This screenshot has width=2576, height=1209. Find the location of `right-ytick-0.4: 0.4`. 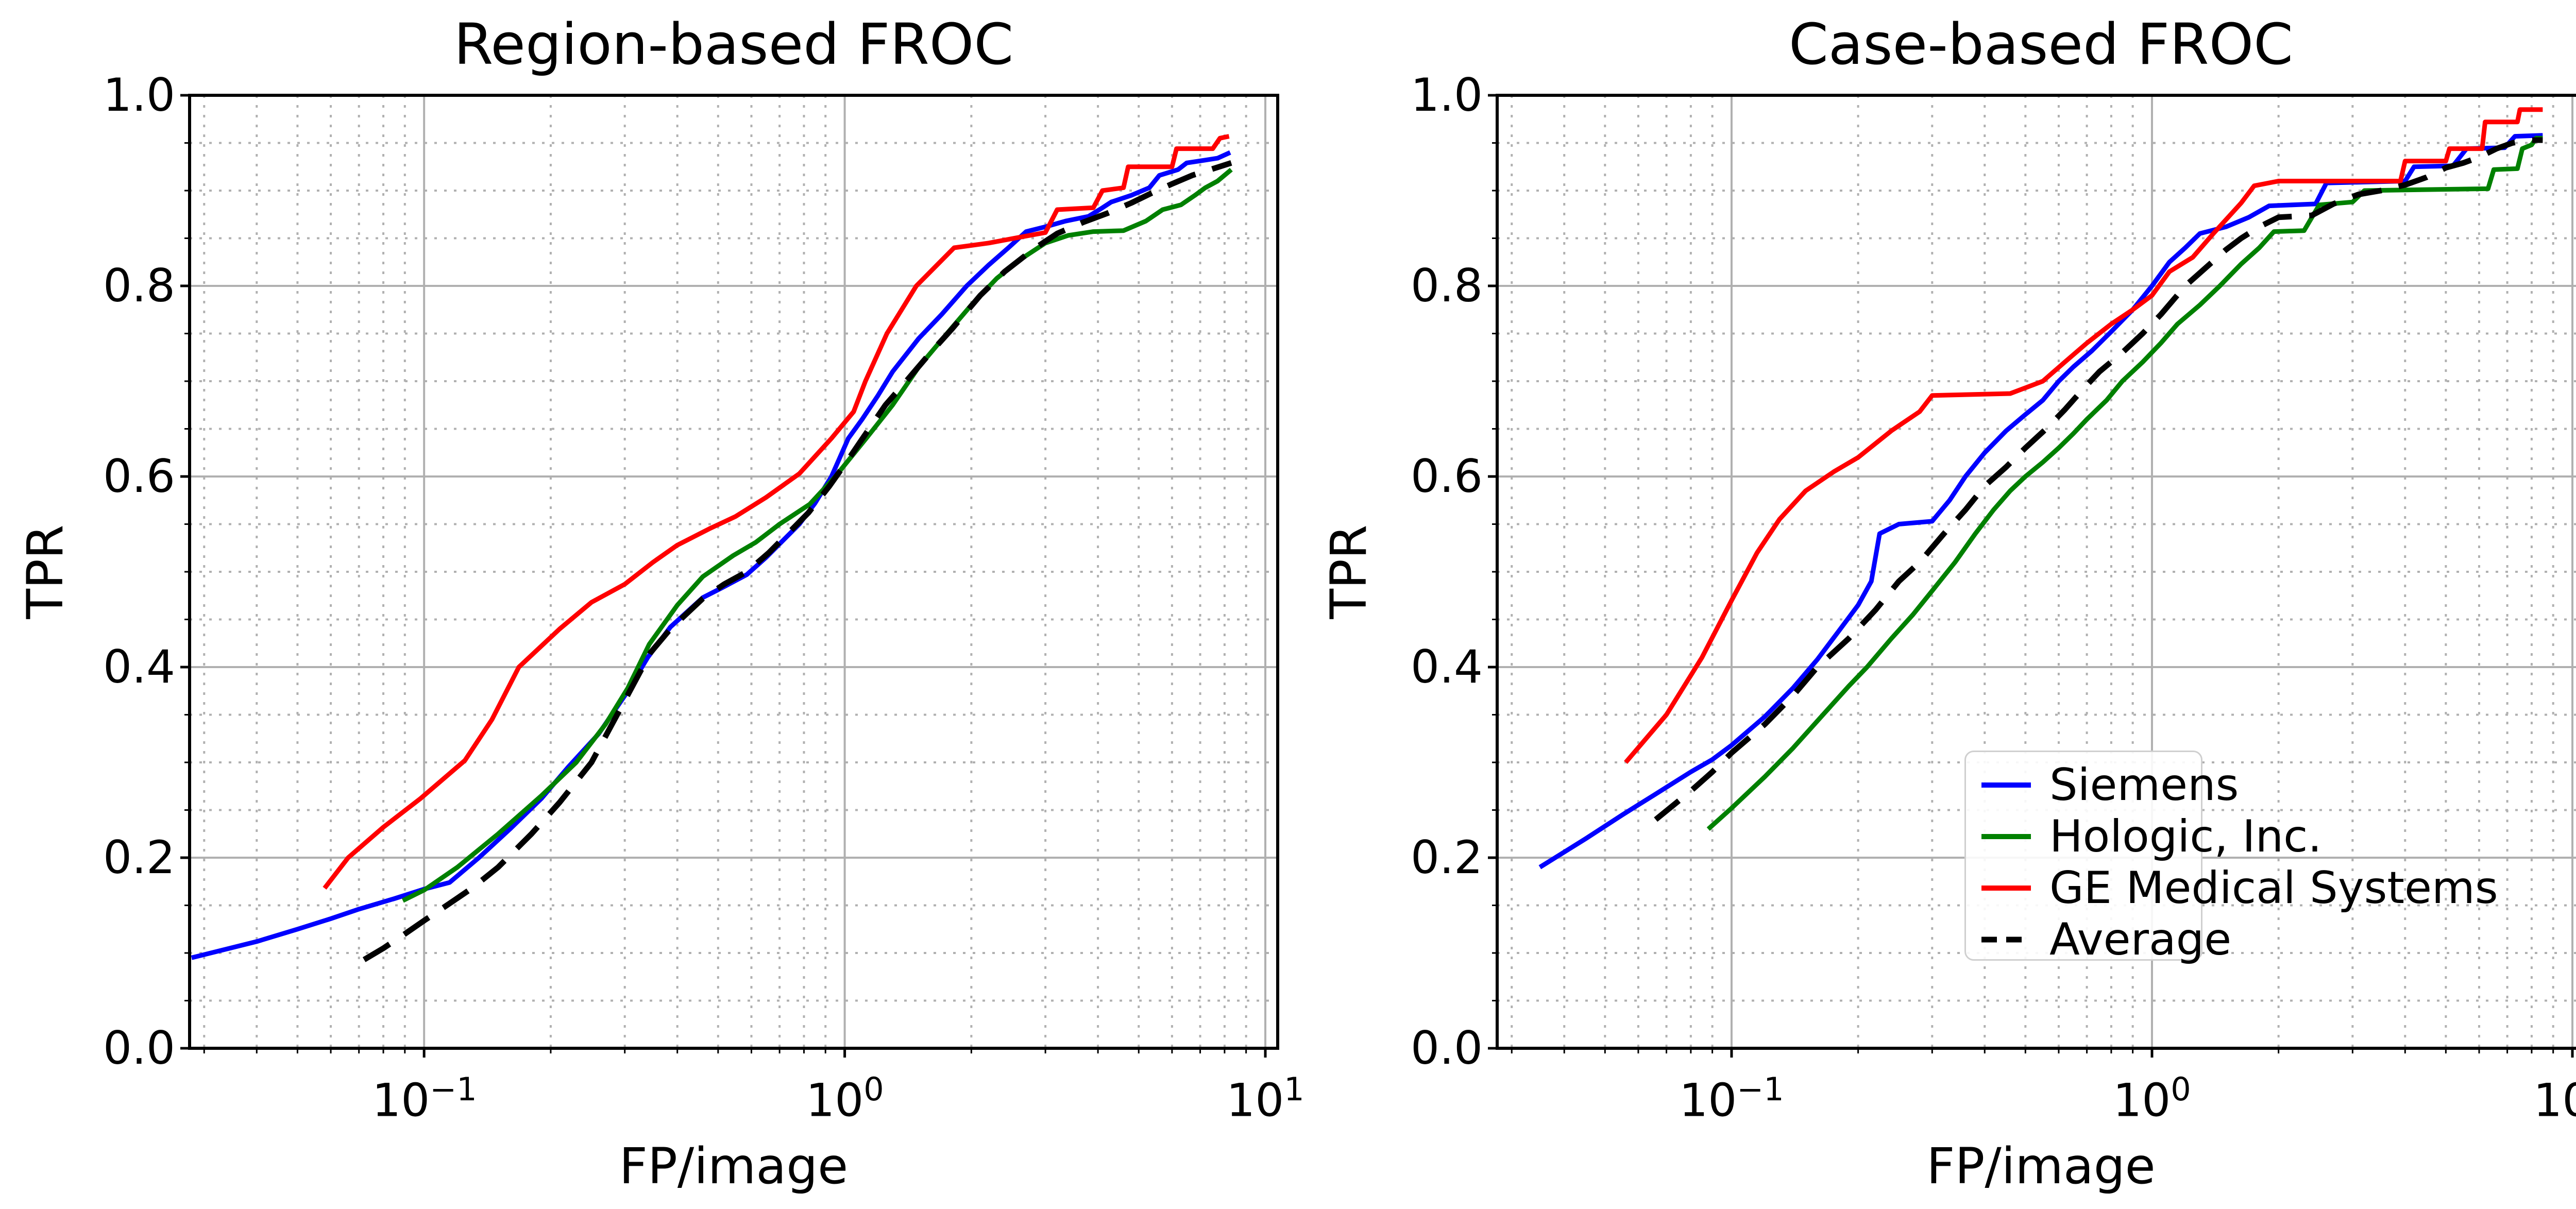

right-ytick-0.4: 0.4 is located at coordinates (1447, 666).